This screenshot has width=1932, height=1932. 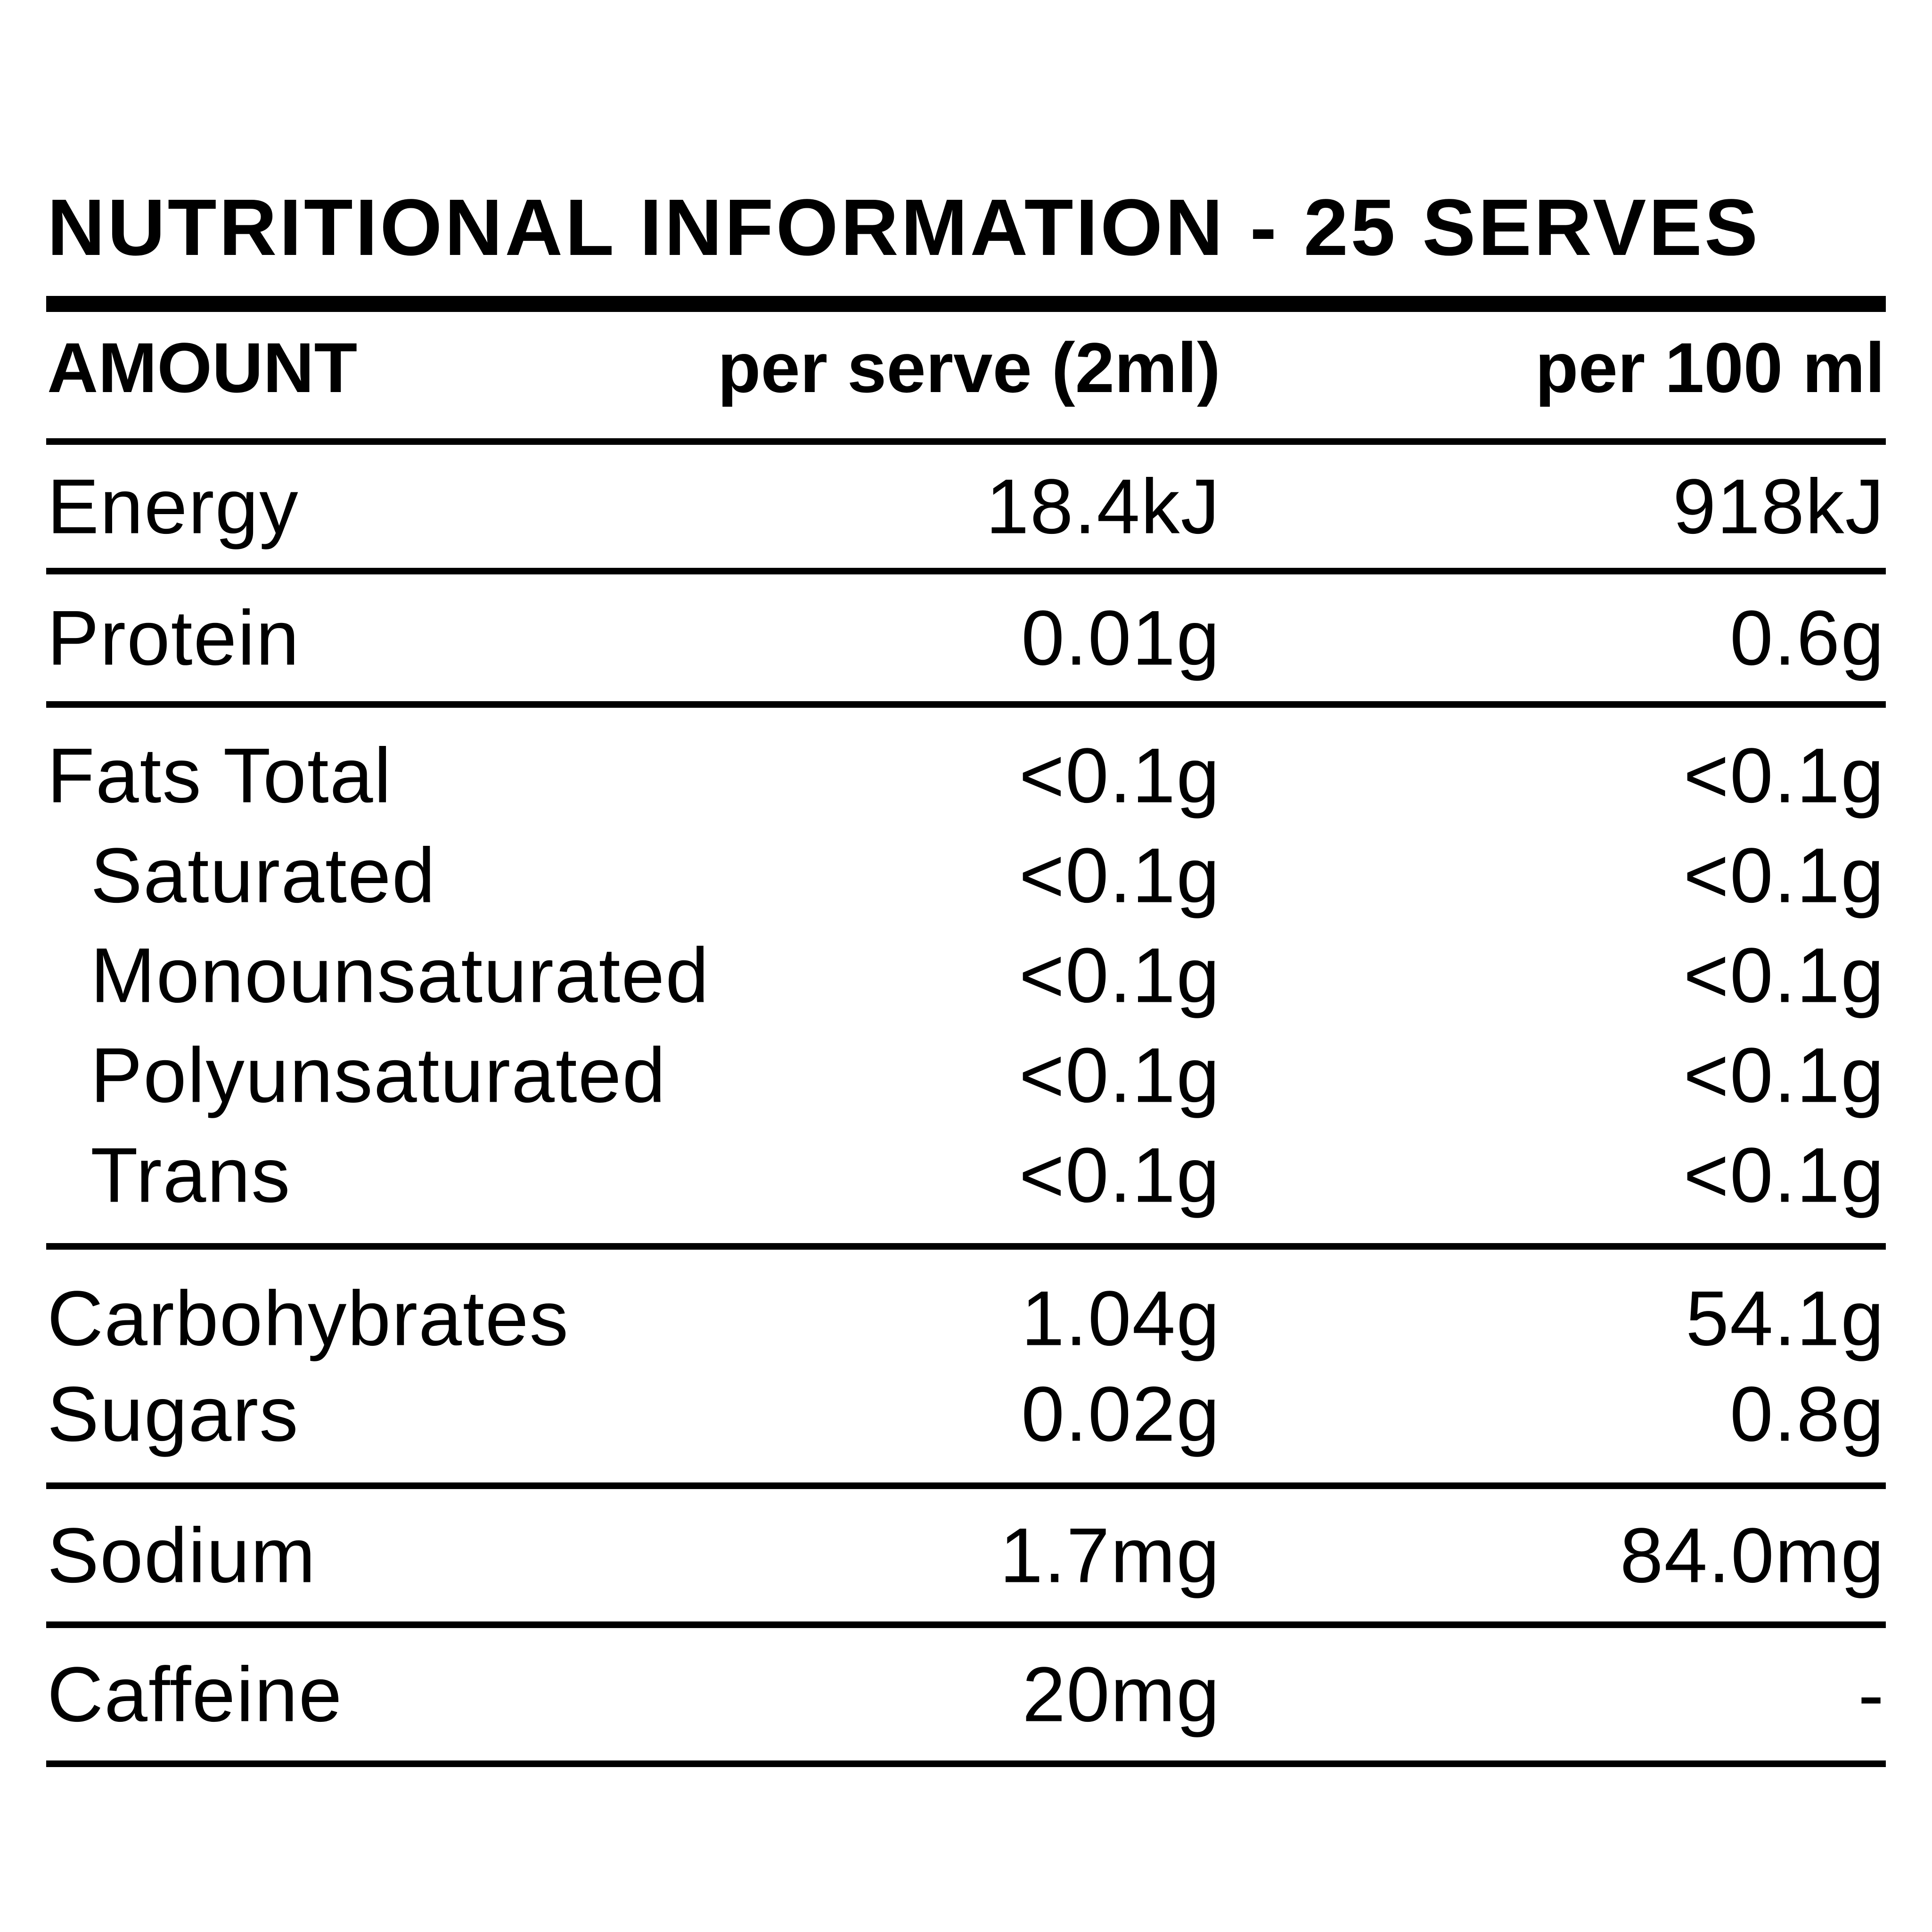 I want to click on table-row: Sodium 1.7mg 84.0mg, so click(x=966, y=1555).